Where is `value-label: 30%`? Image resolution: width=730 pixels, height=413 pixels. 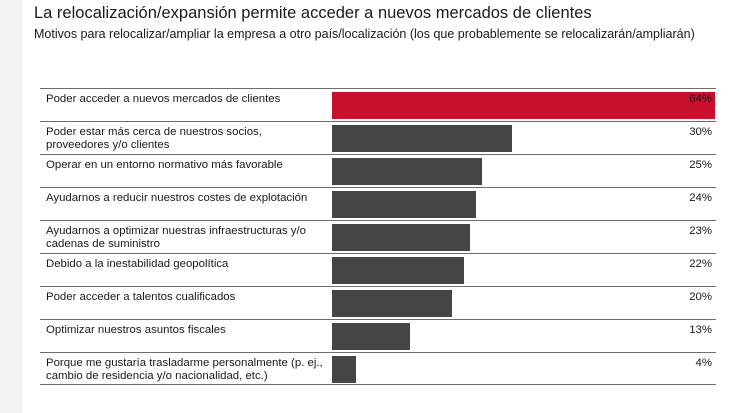 value-label: 30% is located at coordinates (700, 132).